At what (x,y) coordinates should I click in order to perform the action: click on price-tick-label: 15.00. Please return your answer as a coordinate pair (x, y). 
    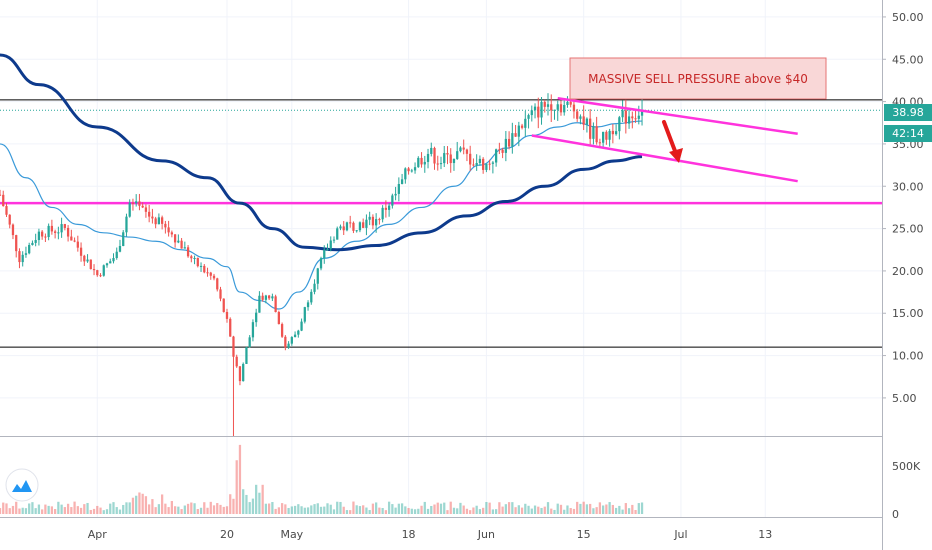
    Looking at the image, I should click on (908, 313).